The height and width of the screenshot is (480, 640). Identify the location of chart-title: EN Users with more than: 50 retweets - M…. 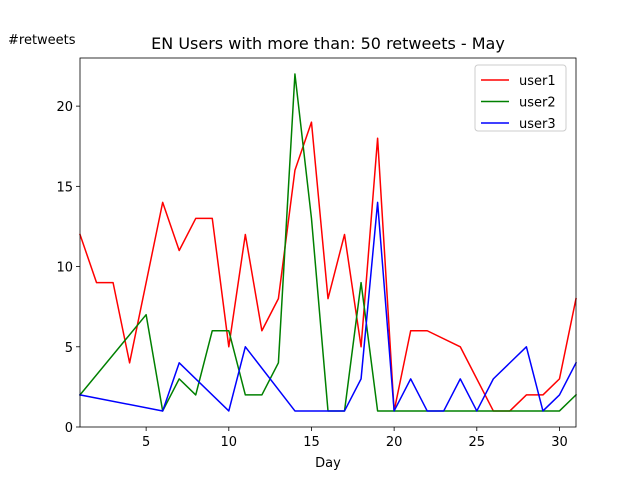
(328, 43).